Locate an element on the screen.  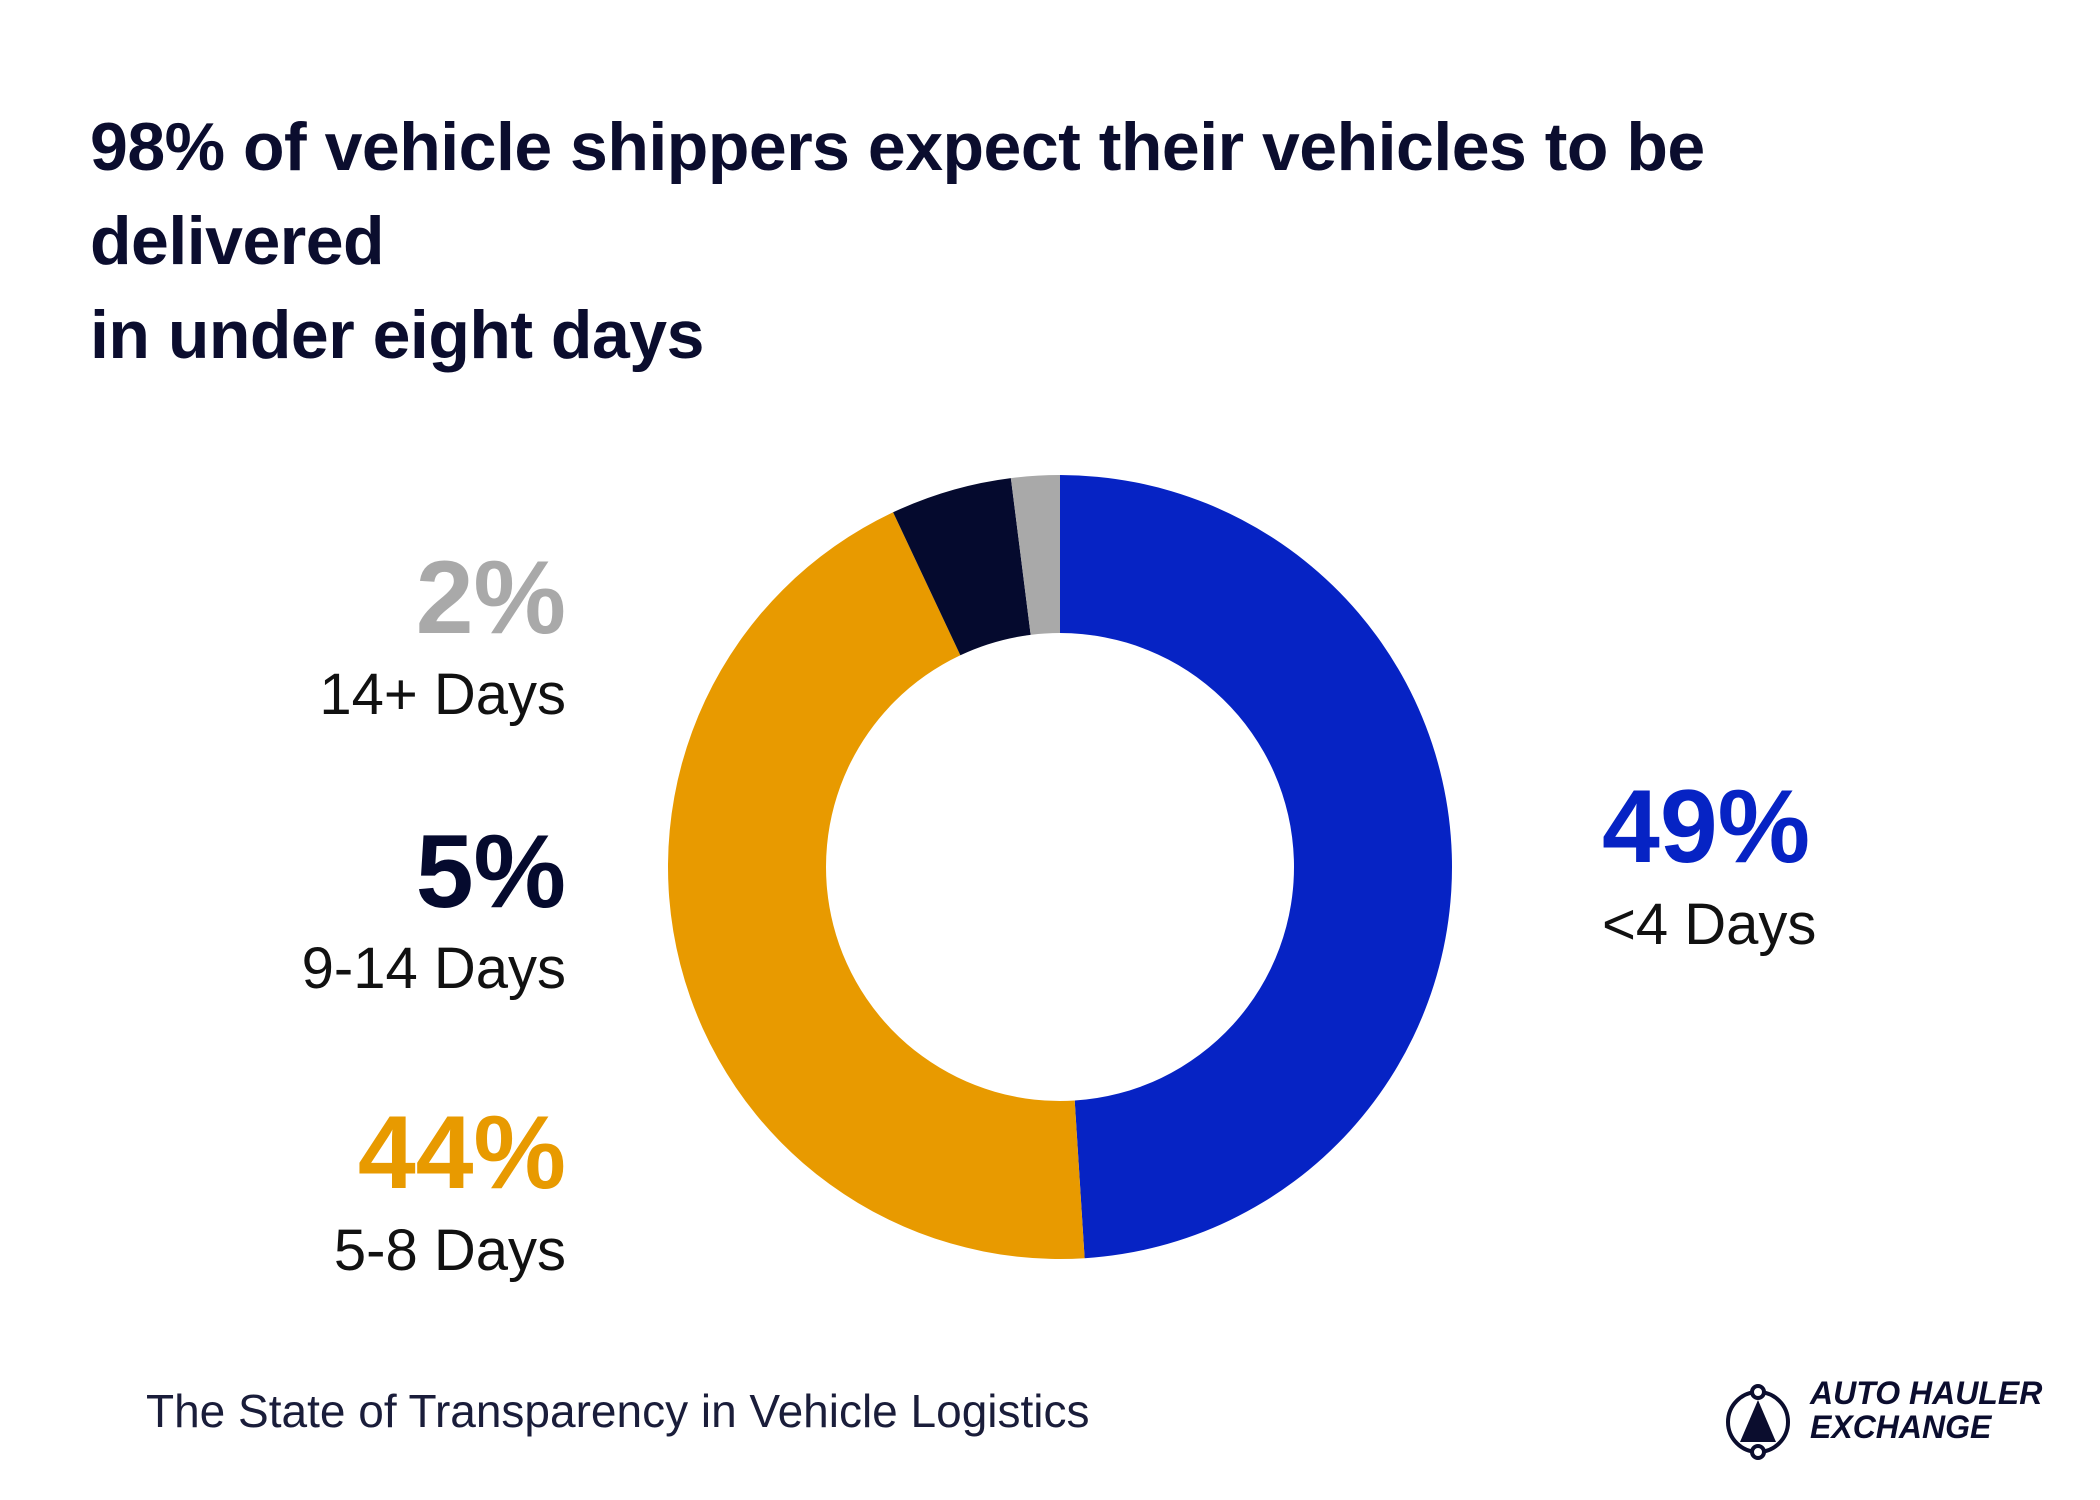
brand-logo: AUTO HAULER EXCHANGE is located at coordinates (1882, 1420).